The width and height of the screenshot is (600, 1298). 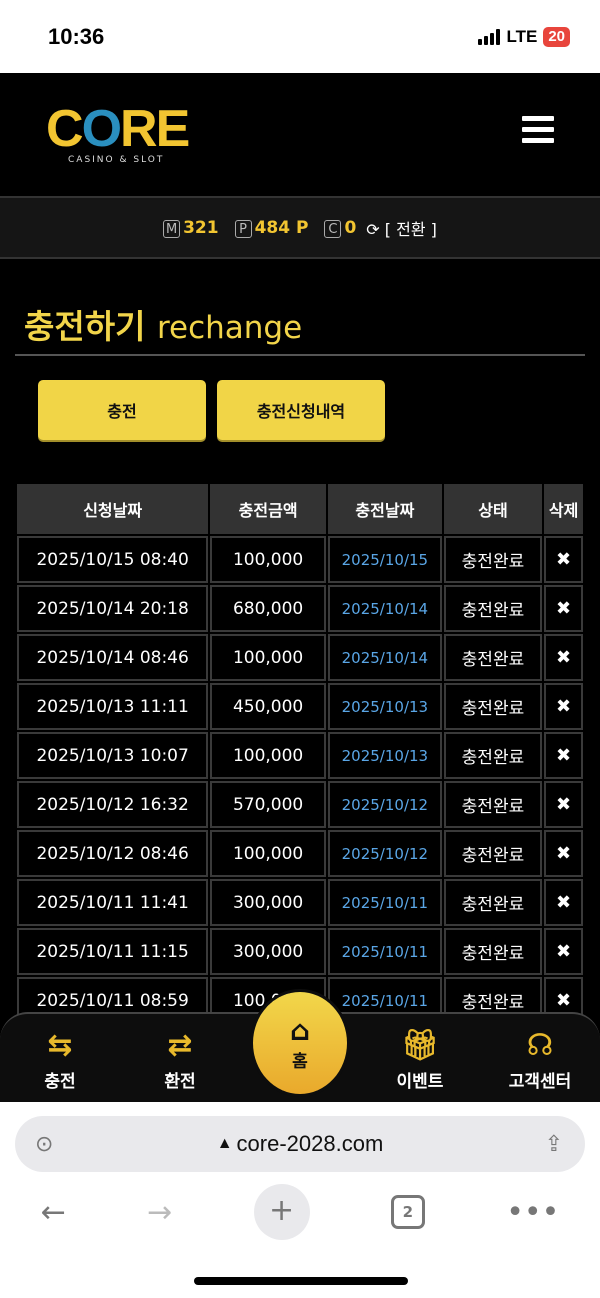 What do you see at coordinates (420, 1045) in the screenshot?
I see `gift-icon: 🎁︎` at bounding box center [420, 1045].